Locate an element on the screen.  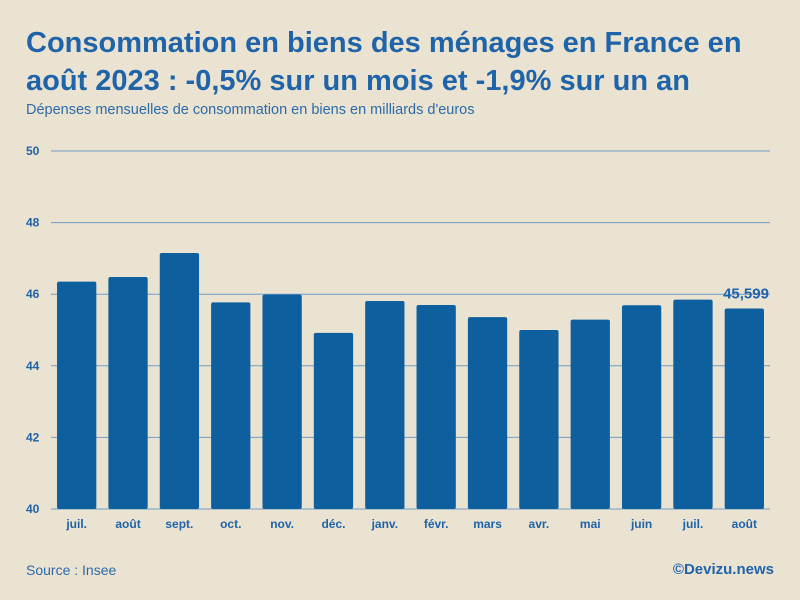
x-tick-label-9: avr. is located at coordinates (539, 524).